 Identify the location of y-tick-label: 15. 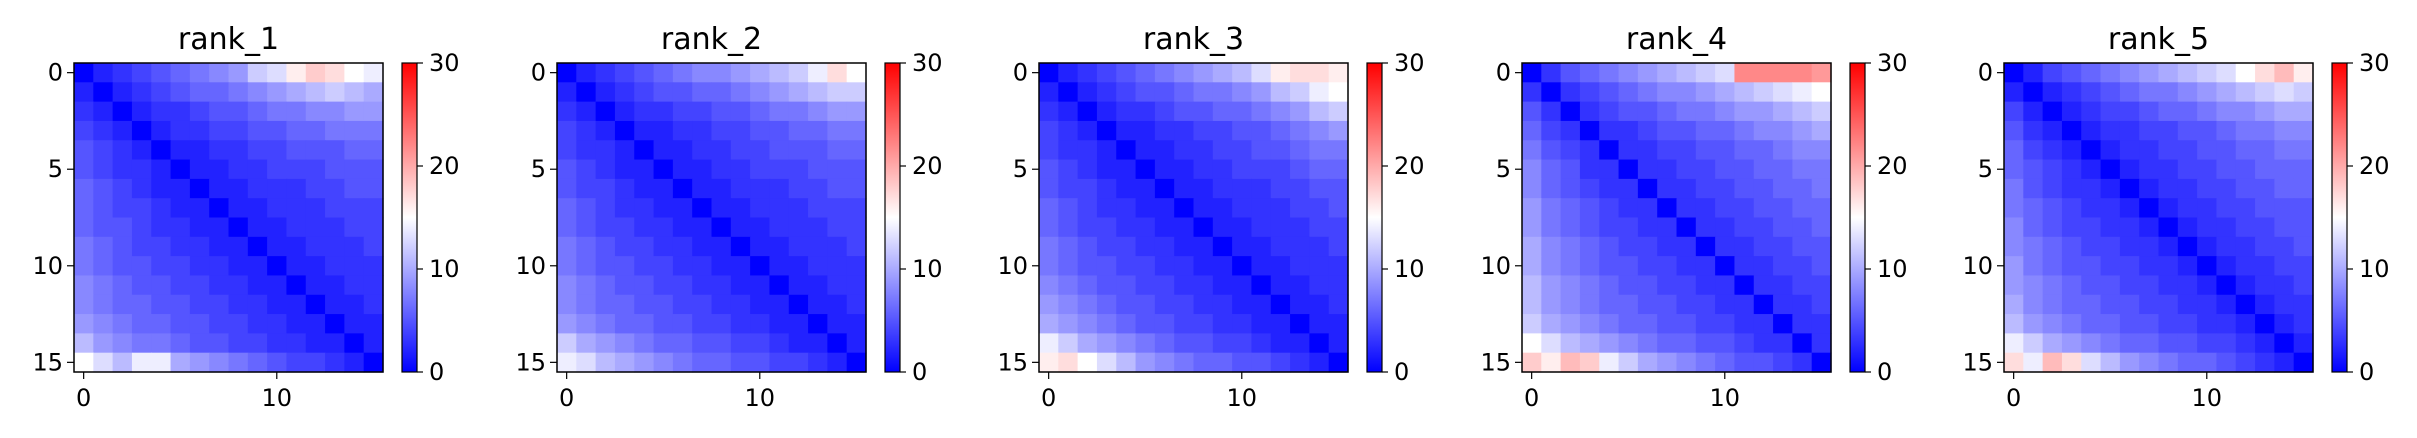
(1495, 362).